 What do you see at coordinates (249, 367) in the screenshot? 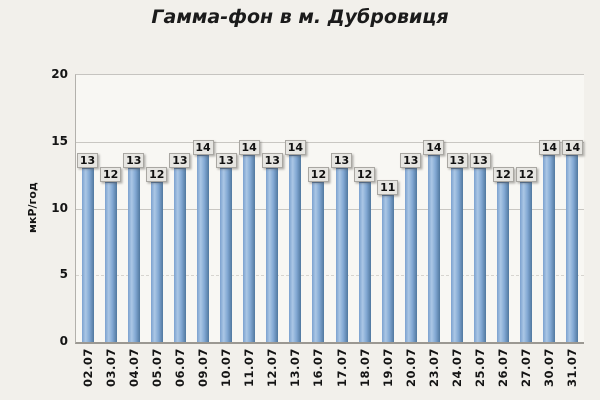
I see `x-tick-label: 11.07` at bounding box center [249, 367].